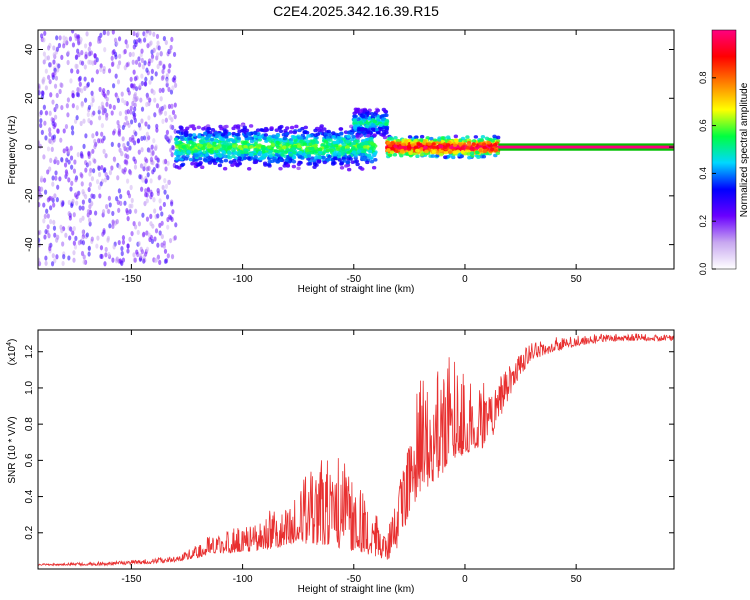  Describe the element at coordinates (744, 149) in the screenshot. I see `colorbar-label: Normalized spectral amplitude` at that location.